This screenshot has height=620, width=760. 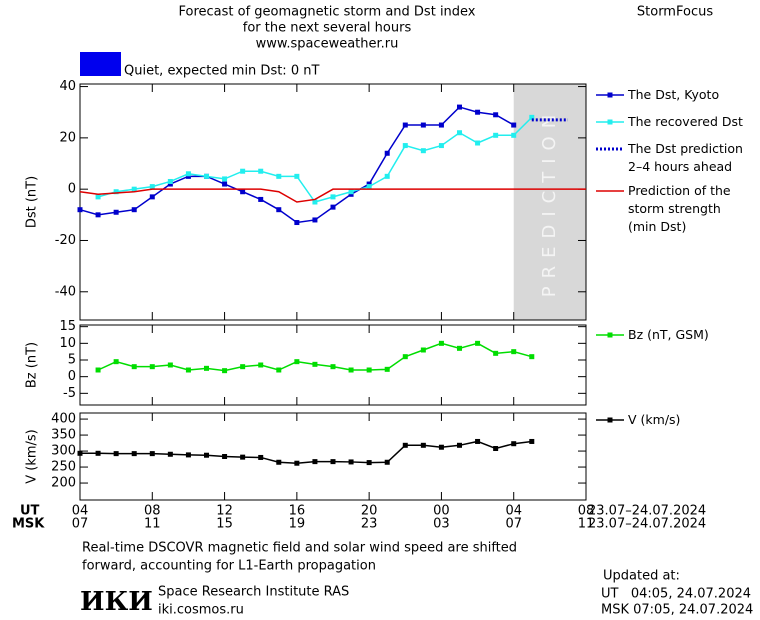 I want to click on y-tick-label: 300, so click(x=63, y=451).